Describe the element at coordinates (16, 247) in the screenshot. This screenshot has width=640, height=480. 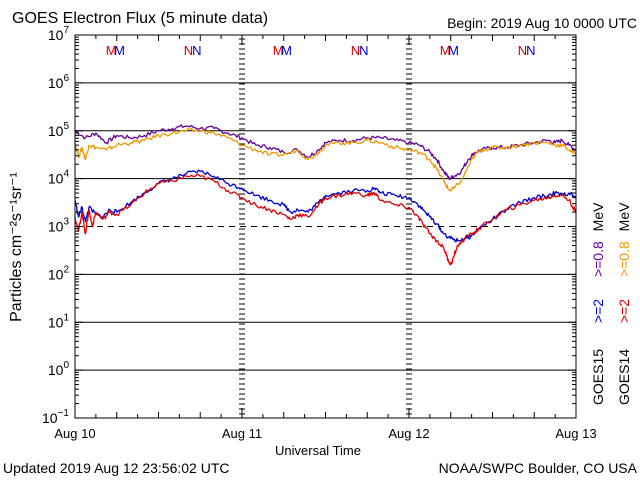
I see `y-axis-label: Particles cm⁻²s⁻¹sr⁻¹` at that location.